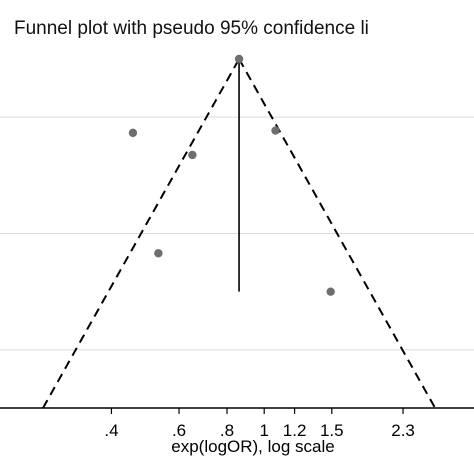  What do you see at coordinates (179, 430) in the screenshot?
I see `x-tick-label: .6` at bounding box center [179, 430].